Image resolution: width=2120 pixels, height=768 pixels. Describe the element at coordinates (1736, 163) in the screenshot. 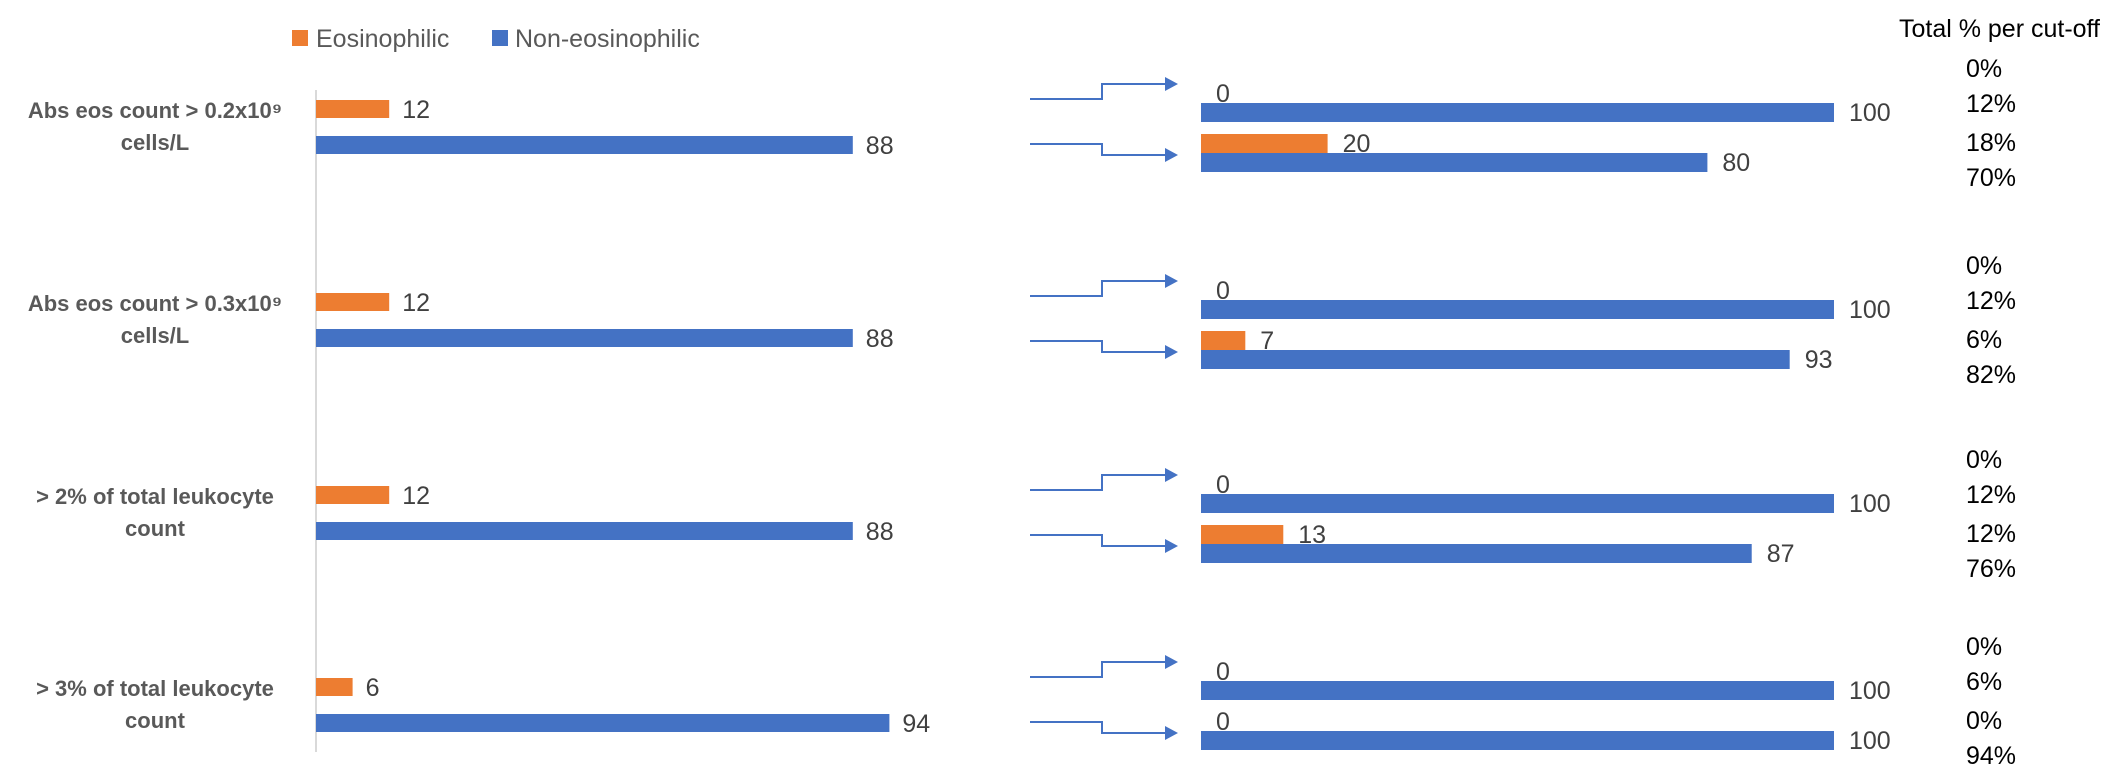

I see `sub-data-label: 80` at that location.